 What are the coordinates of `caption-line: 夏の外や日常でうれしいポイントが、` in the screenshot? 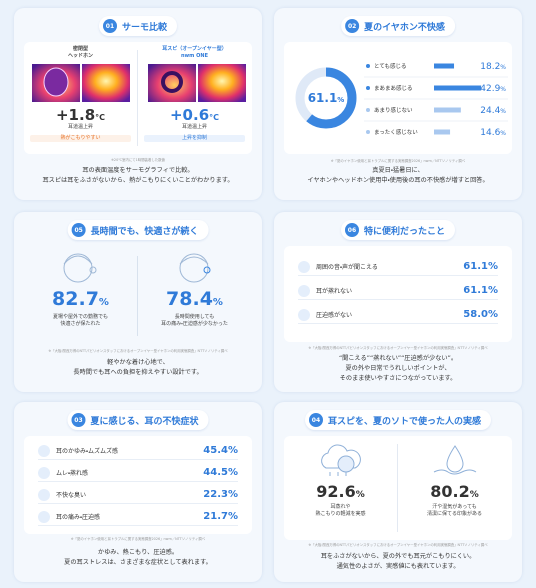 It's located at (398, 368).